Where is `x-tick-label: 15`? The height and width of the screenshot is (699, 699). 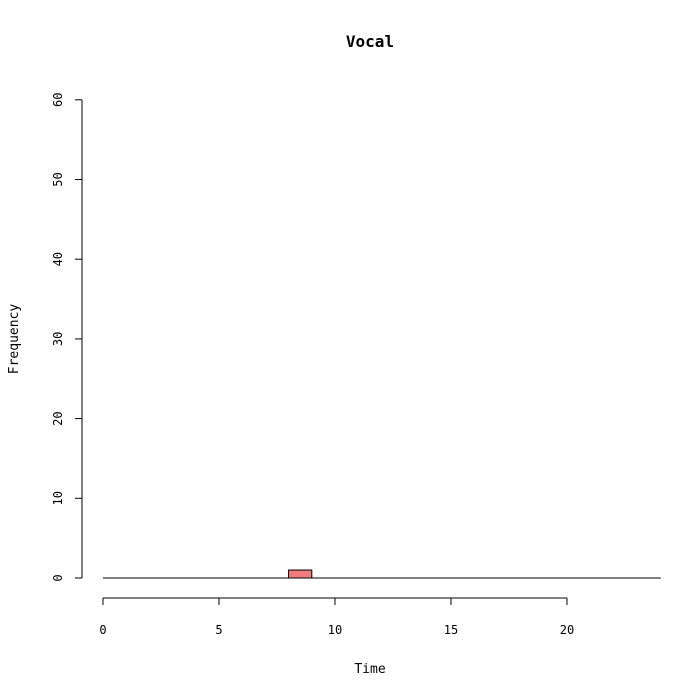 x-tick-label: 15 is located at coordinates (451, 630).